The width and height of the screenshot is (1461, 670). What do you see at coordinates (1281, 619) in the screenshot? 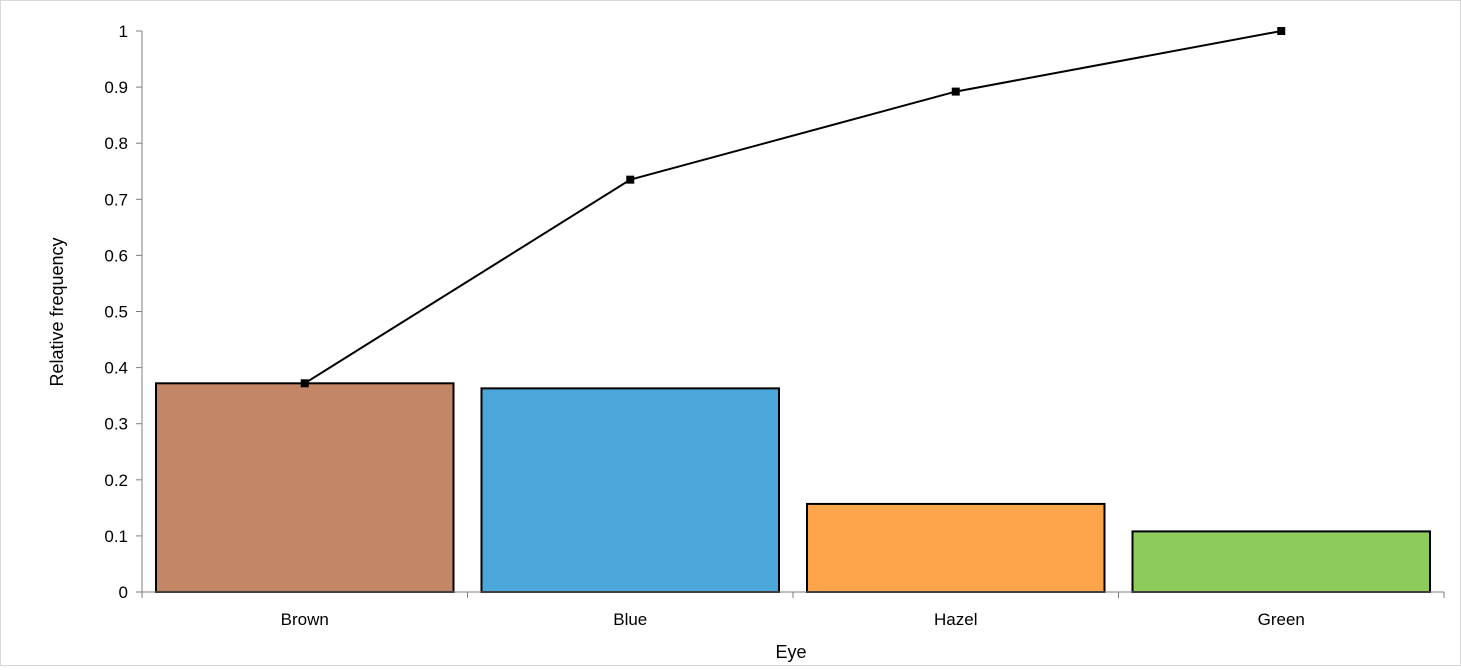
I see `x-tick-label: Green` at bounding box center [1281, 619].